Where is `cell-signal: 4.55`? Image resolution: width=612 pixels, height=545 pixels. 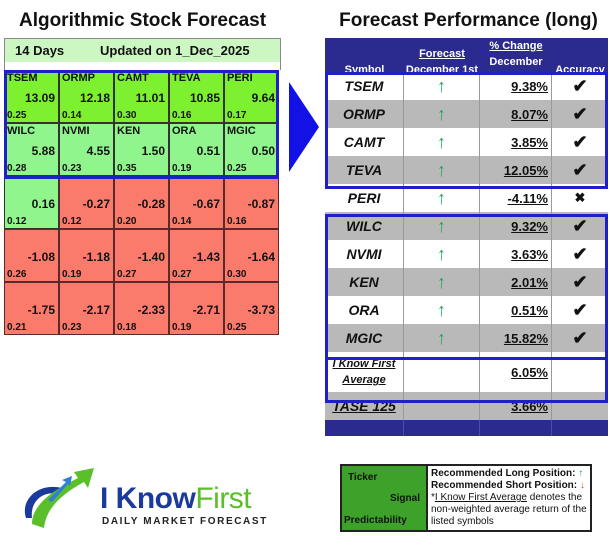 cell-signal: 4.55 is located at coordinates (98, 151).